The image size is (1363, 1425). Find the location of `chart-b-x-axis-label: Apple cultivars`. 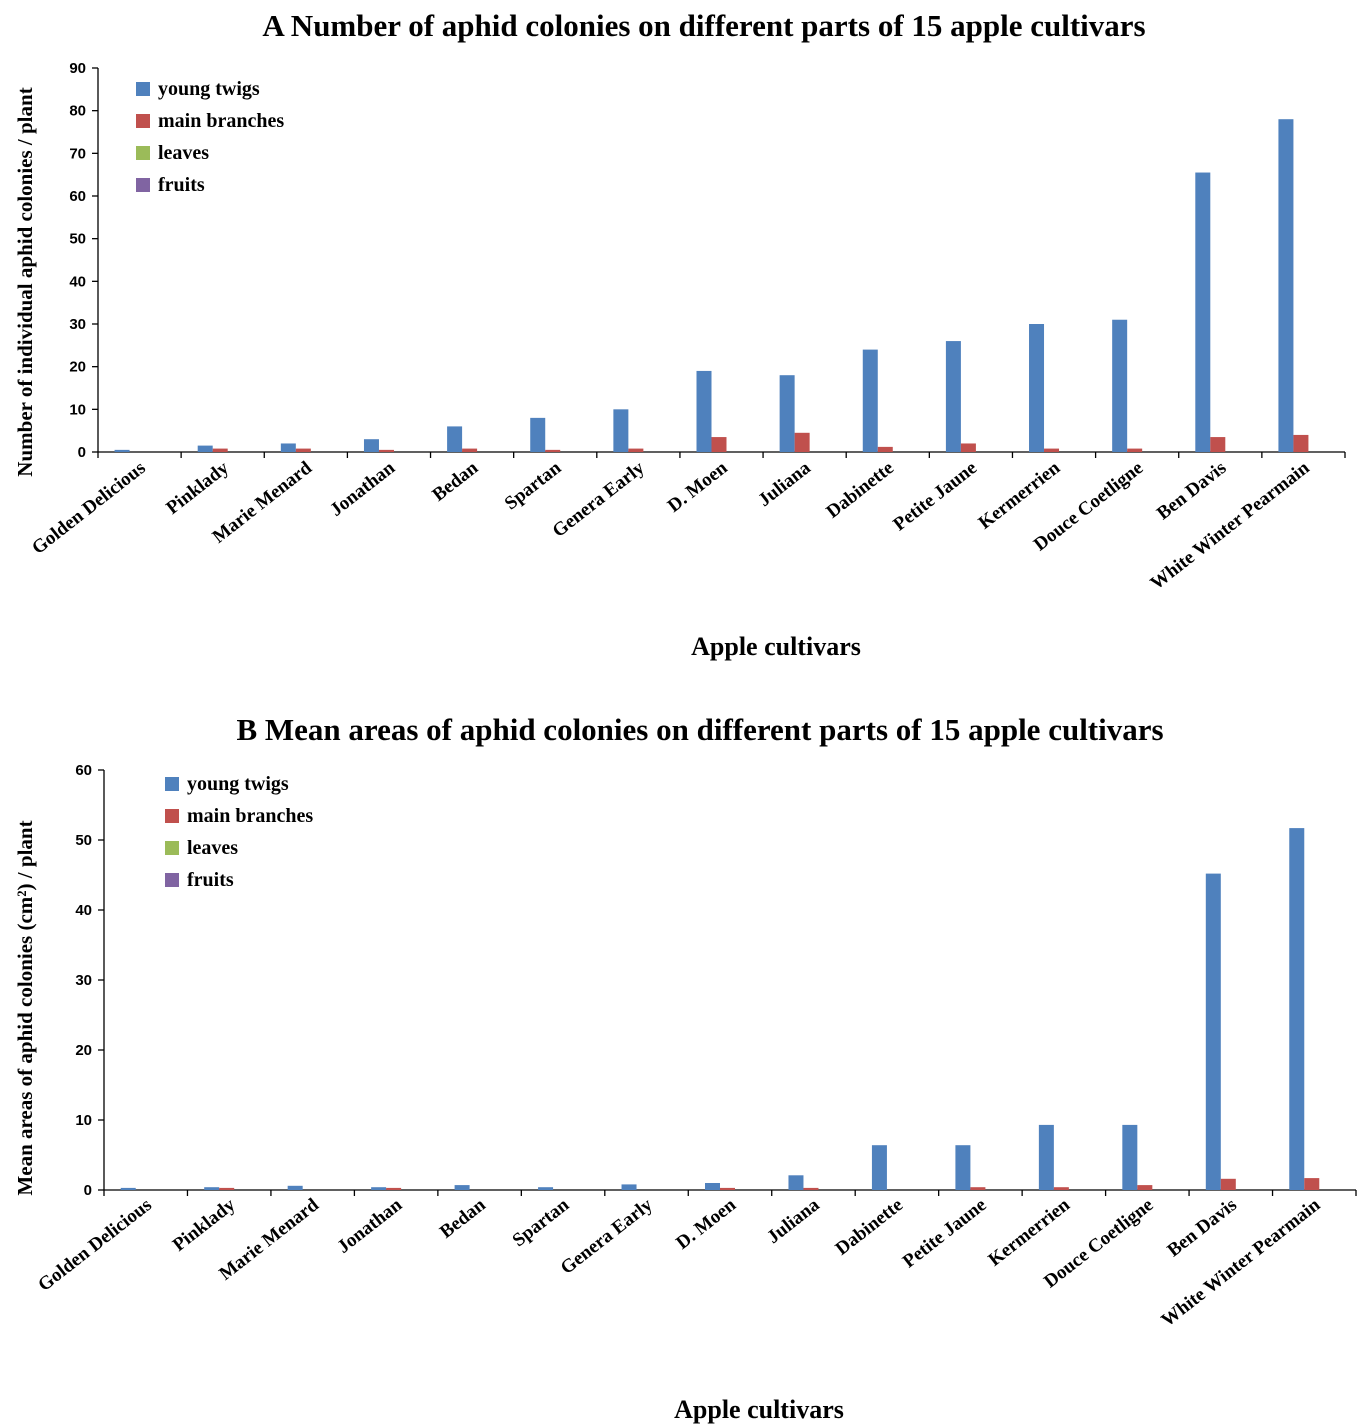

chart-b-x-axis-label: Apple cultivars is located at coordinates (759, 1409).